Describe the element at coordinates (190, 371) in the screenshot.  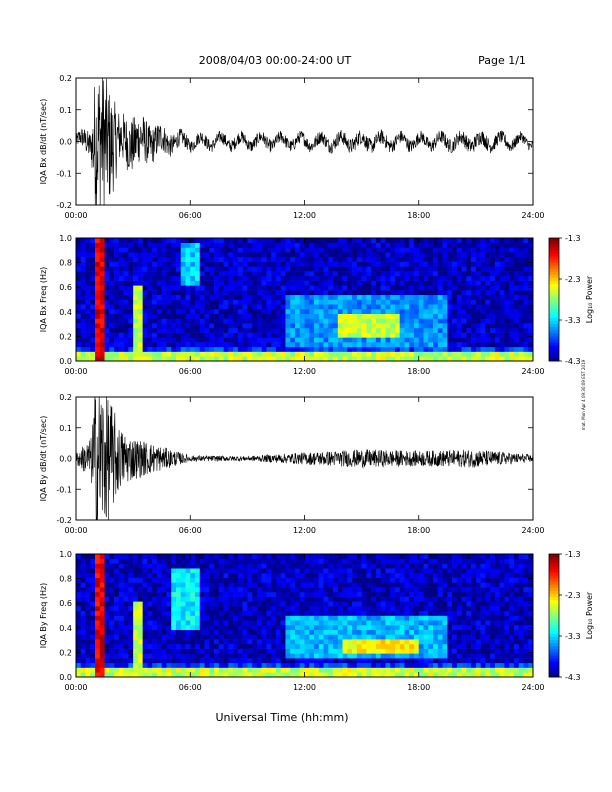
I see `x-tick-label: 06:00` at that location.